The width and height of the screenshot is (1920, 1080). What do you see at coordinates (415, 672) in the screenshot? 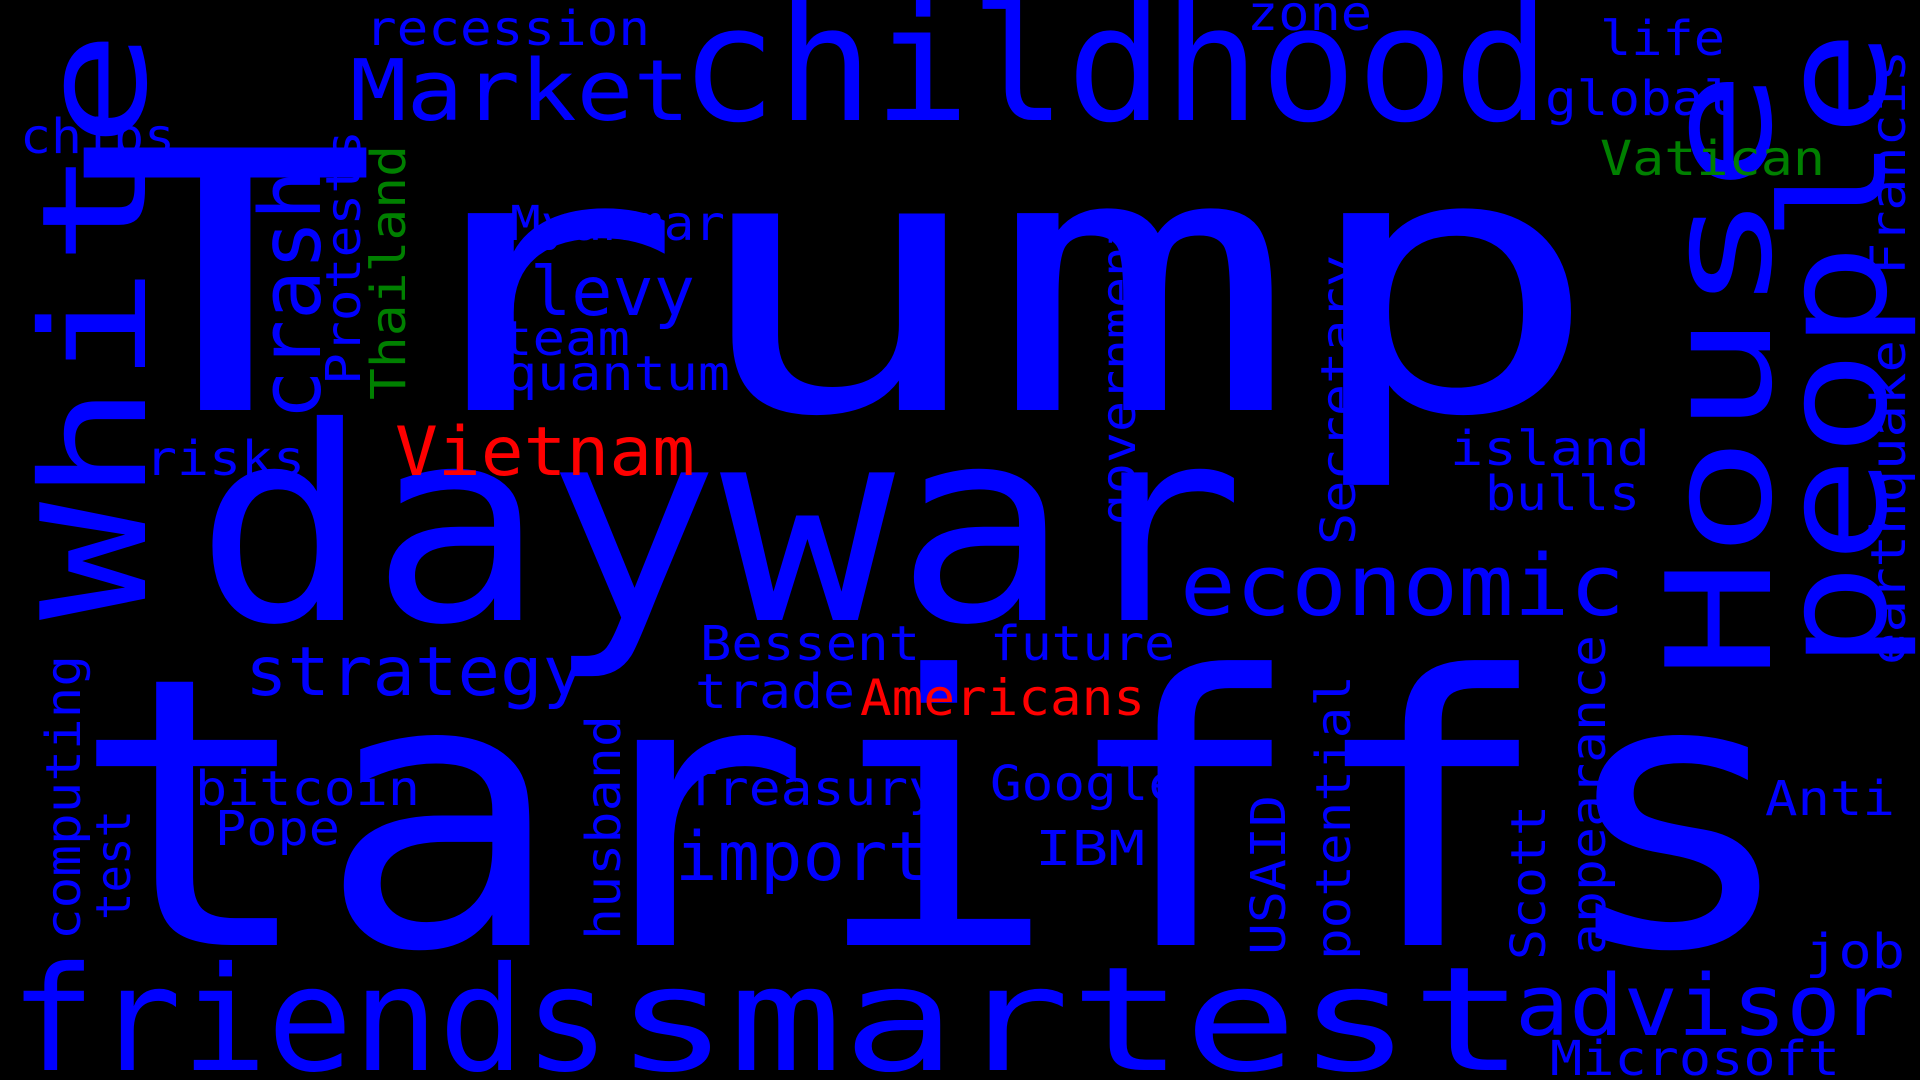
I see `word-strategy: strategy` at bounding box center [415, 672].